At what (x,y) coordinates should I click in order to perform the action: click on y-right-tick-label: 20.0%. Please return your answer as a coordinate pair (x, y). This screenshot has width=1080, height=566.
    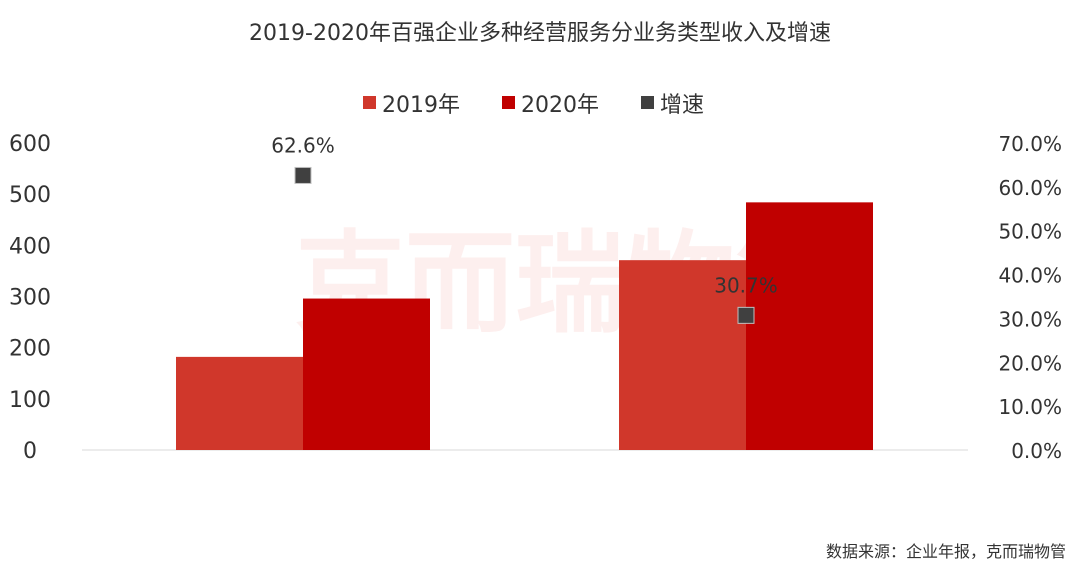
    Looking at the image, I should click on (1030, 363).